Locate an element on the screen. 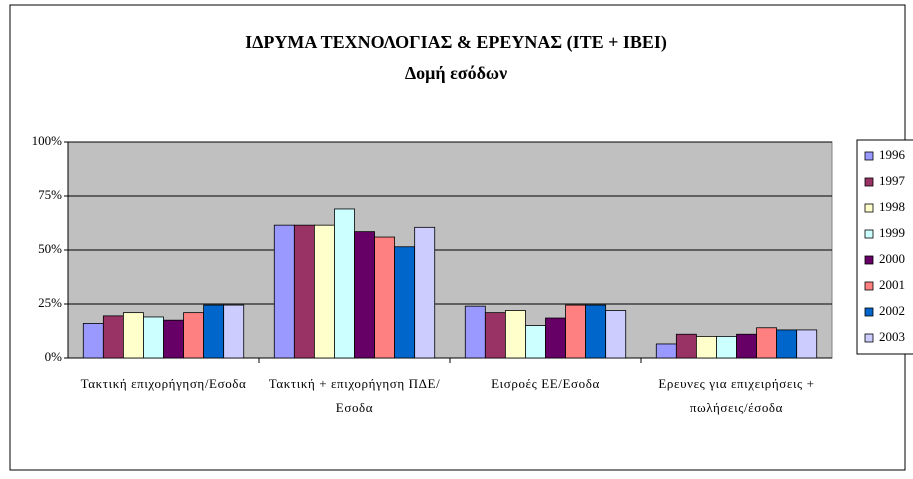 The image size is (913, 479). legend-label: 2002 is located at coordinates (892, 310).